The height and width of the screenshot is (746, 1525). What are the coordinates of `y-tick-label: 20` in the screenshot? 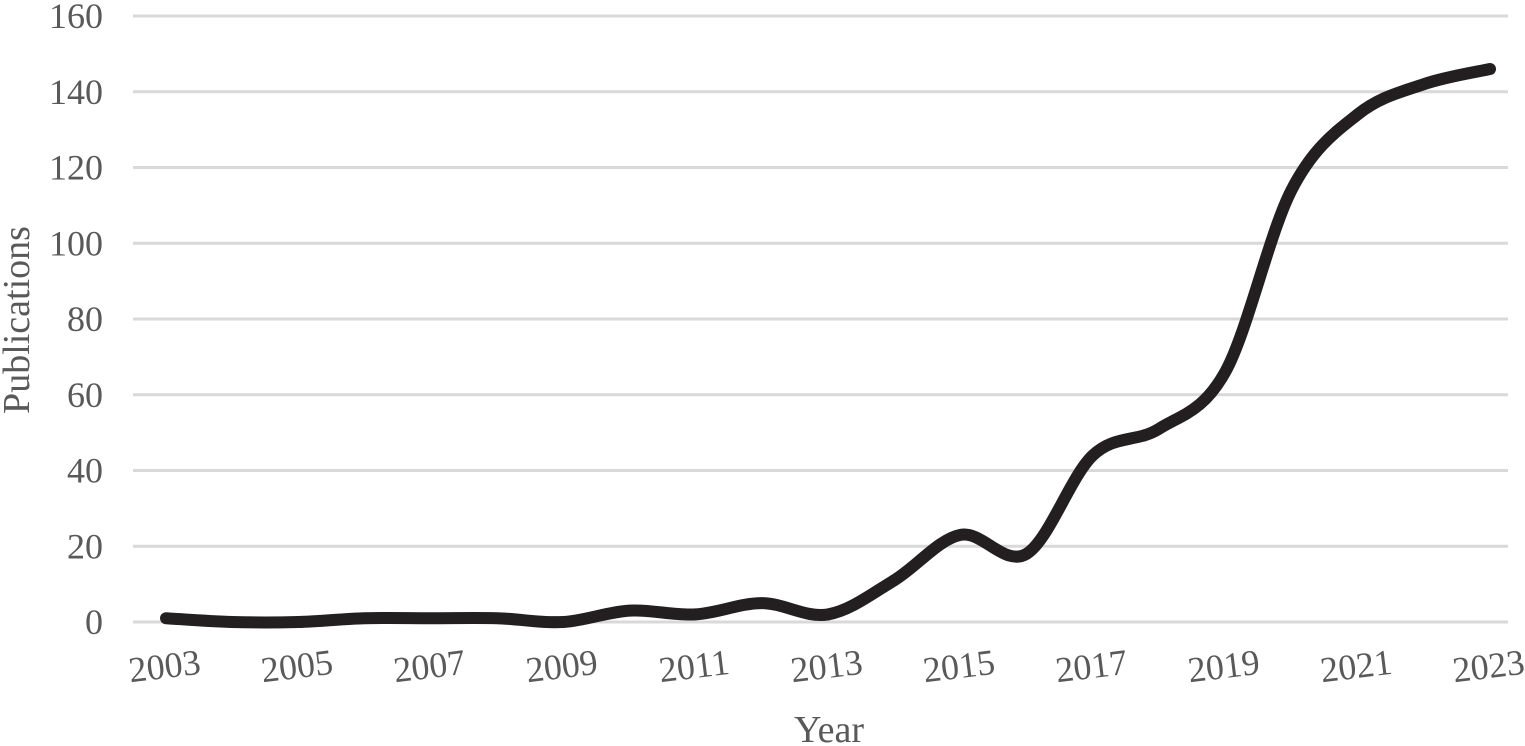 It's located at (85, 546).